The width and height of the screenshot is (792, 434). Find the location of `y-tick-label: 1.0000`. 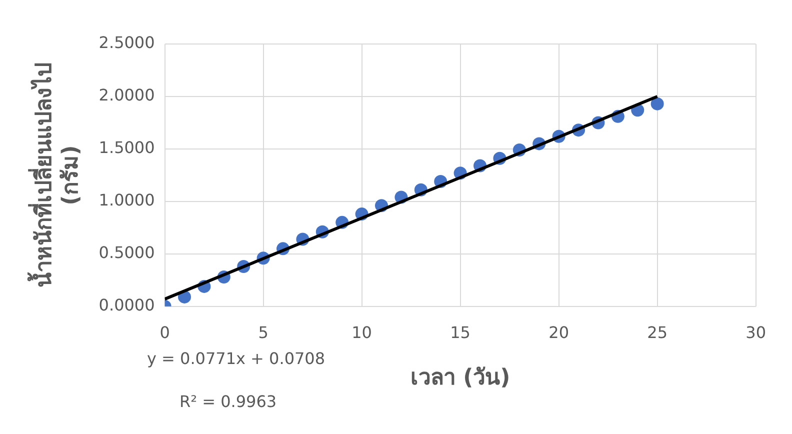

y-tick-label: 1.0000 is located at coordinates (126, 200).